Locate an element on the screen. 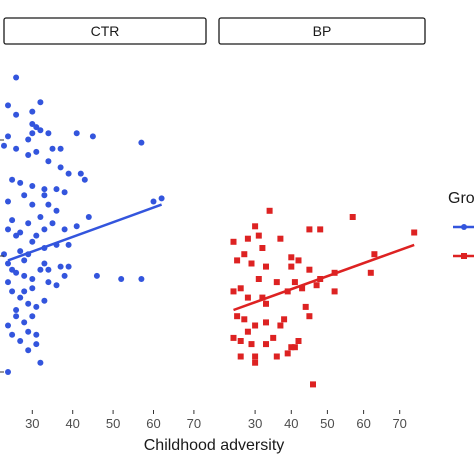 The image size is (474, 474). x-tick-label: 30 is located at coordinates (32, 423).